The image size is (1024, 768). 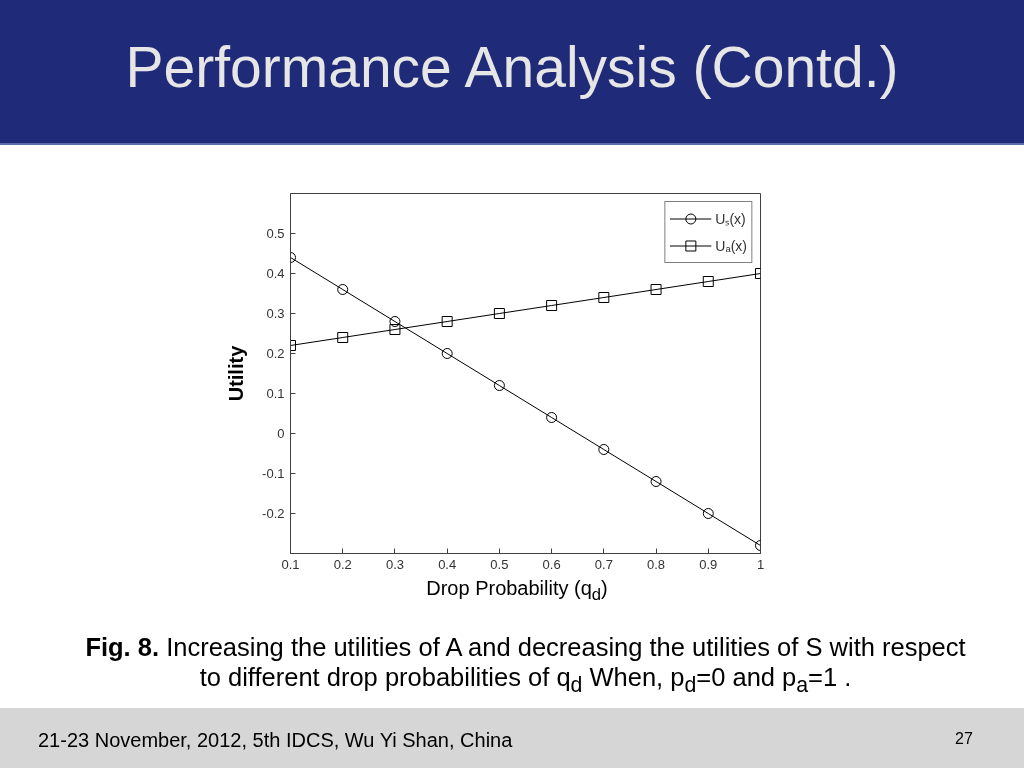 What do you see at coordinates (394, 564) in the screenshot?
I see `x-tick-label: 0.3` at bounding box center [394, 564].